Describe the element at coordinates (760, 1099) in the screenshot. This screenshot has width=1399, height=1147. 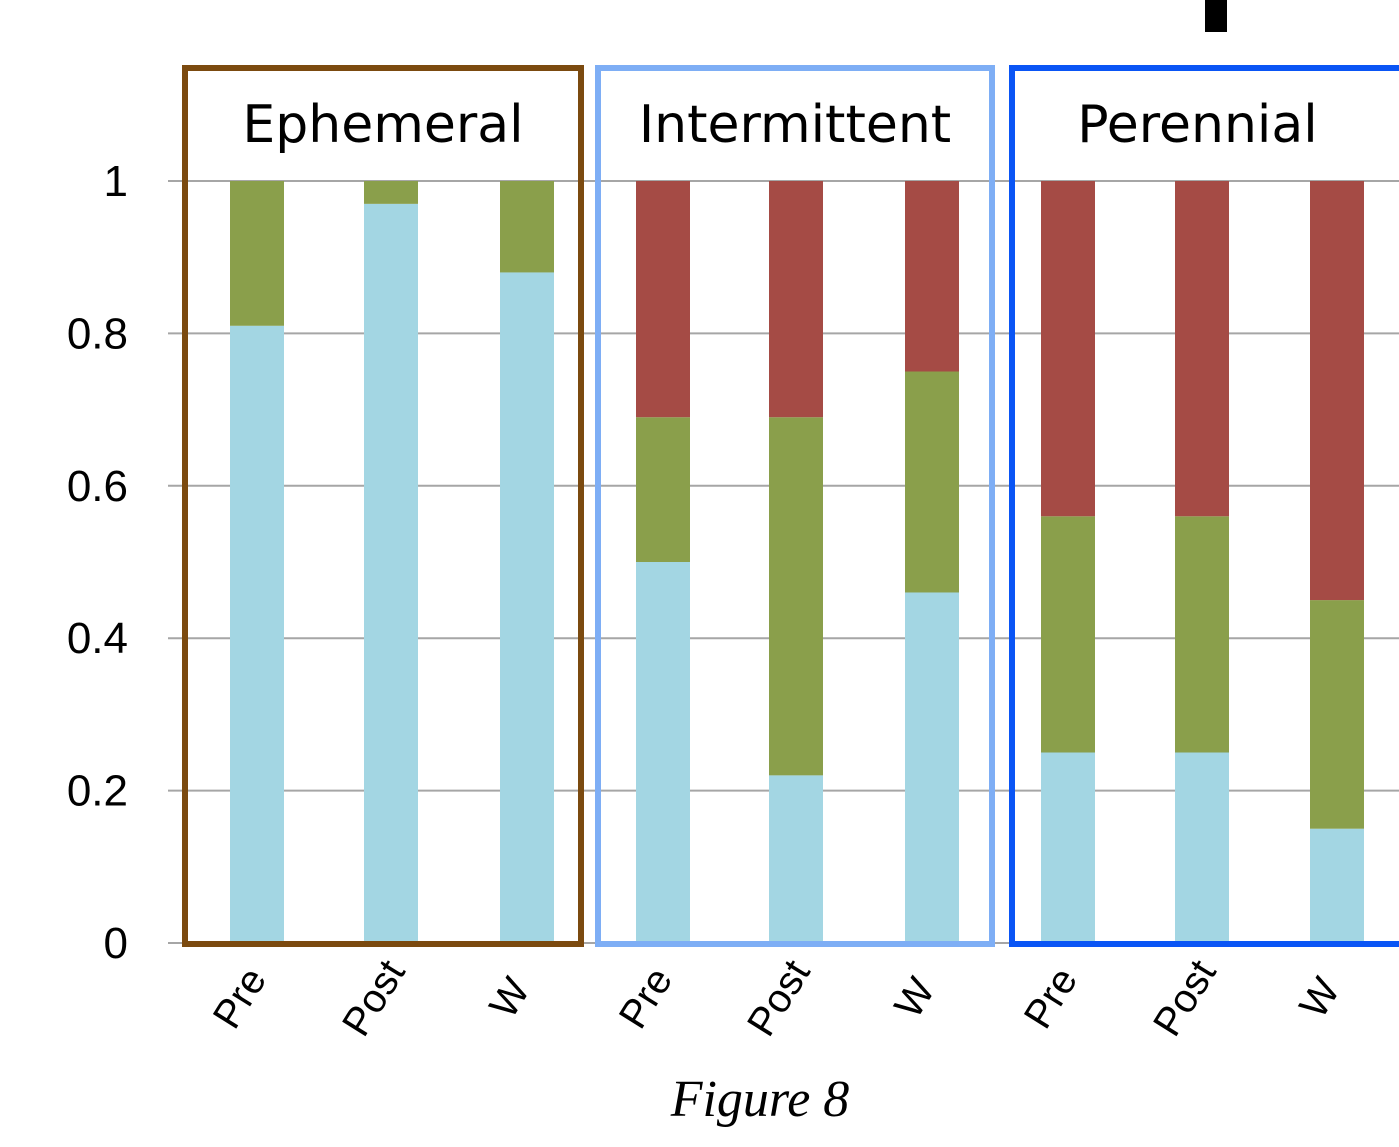
I see `figure-caption: Figure 8` at that location.